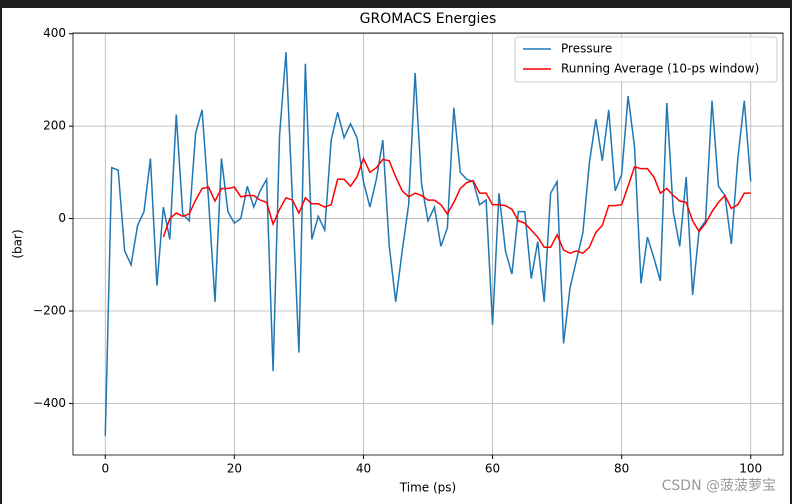 The height and width of the screenshot is (504, 792). Describe the element at coordinates (492, 469) in the screenshot. I see `x-tick-label: 60` at that location.